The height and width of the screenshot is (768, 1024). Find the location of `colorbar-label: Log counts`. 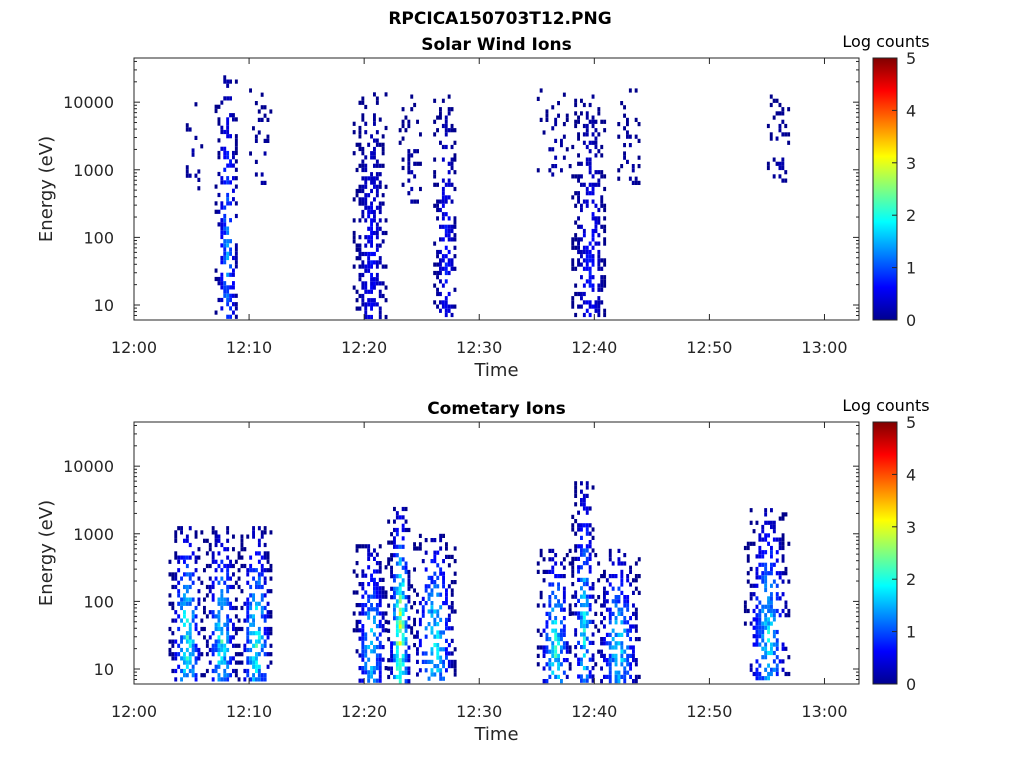

colorbar-label: Log counts is located at coordinates (885, 41).